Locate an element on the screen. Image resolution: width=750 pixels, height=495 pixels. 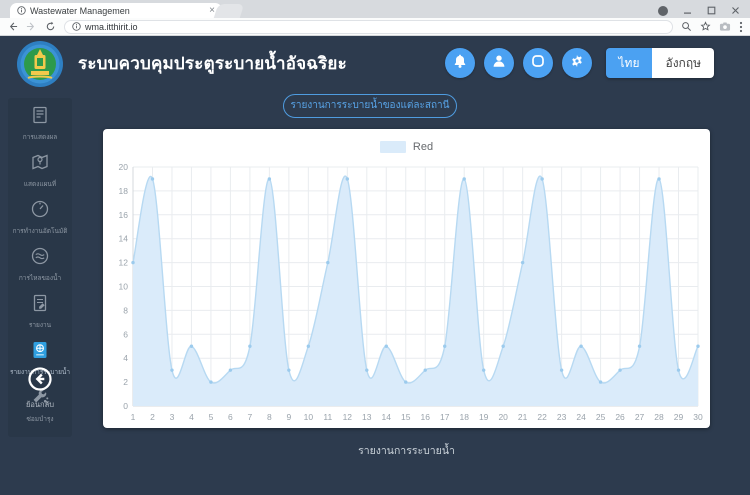
fullscreen-button is located at coordinates (537, 63).